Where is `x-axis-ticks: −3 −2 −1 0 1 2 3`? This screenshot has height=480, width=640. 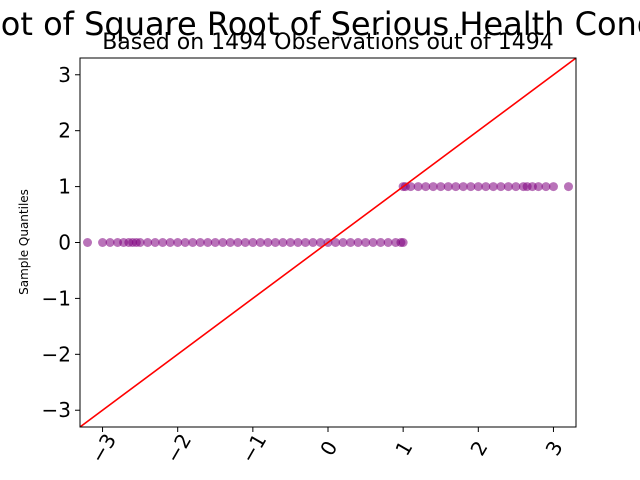
x-axis-ticks: −3 −2 −1 0 1 2 3 is located at coordinates (326, 447).